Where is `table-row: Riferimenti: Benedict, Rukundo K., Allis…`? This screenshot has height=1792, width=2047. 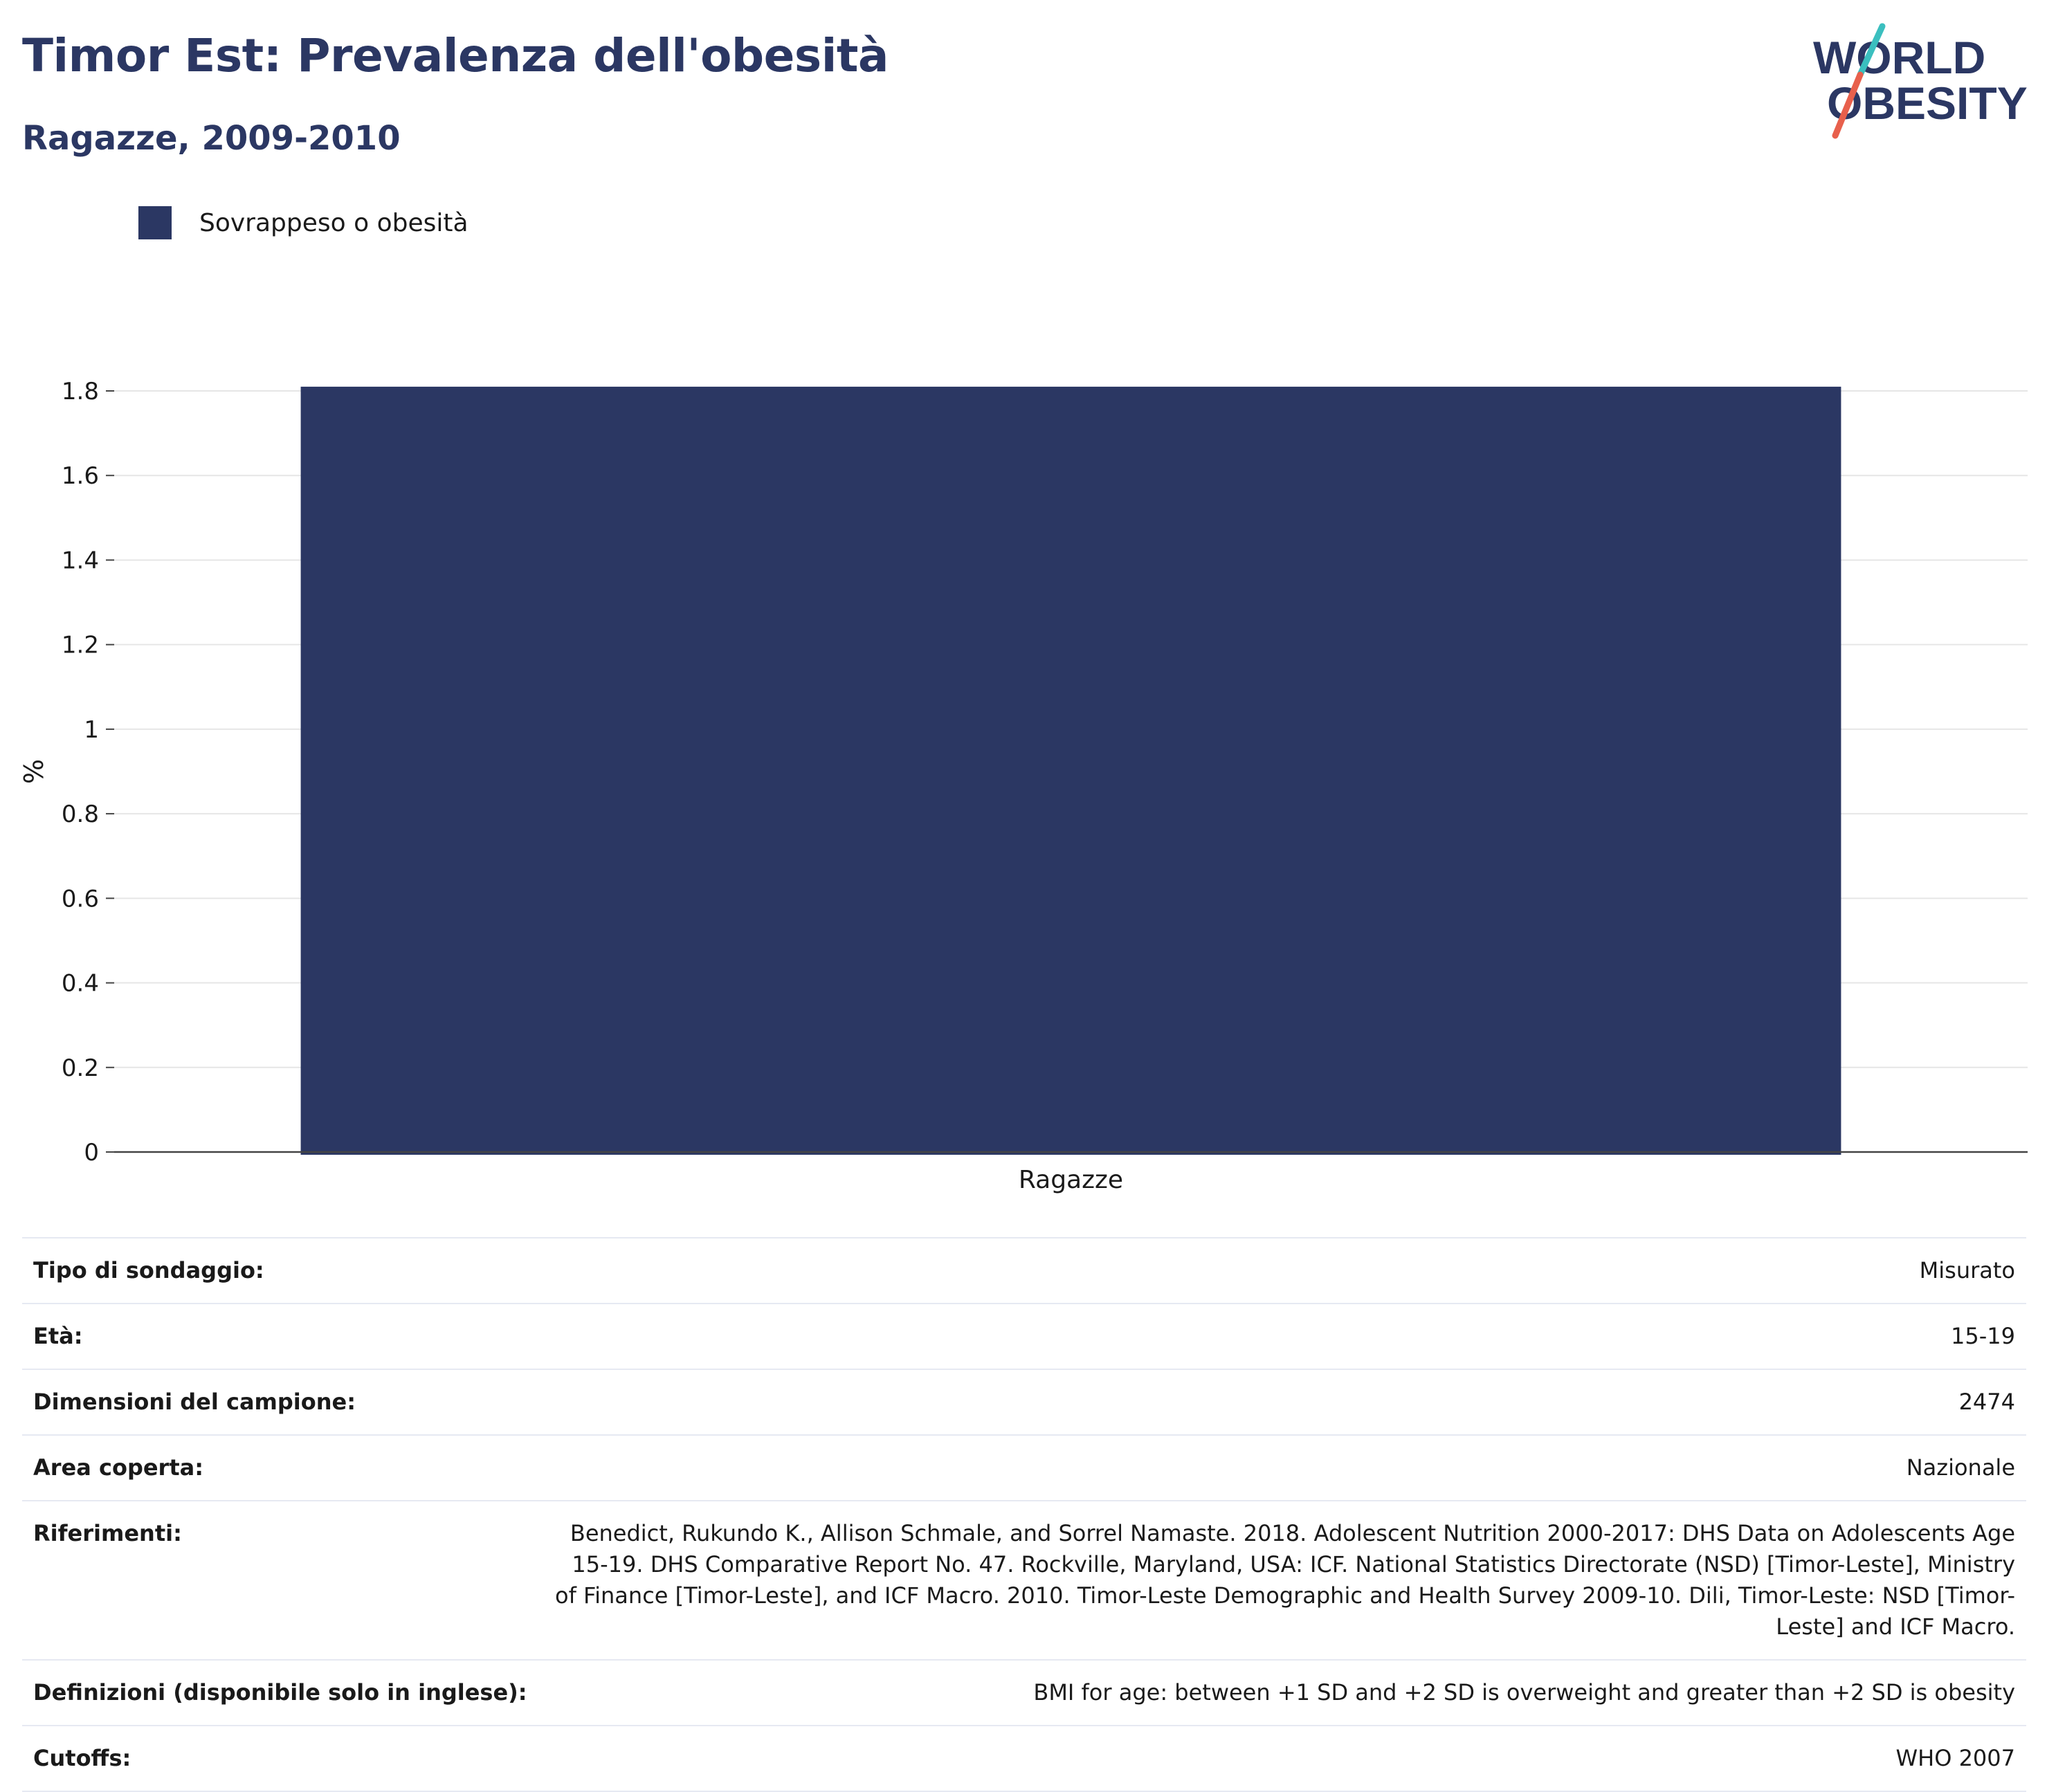
table-row: Riferimenti: Benedict, Rukundo K., Allis… is located at coordinates (1024, 1580).